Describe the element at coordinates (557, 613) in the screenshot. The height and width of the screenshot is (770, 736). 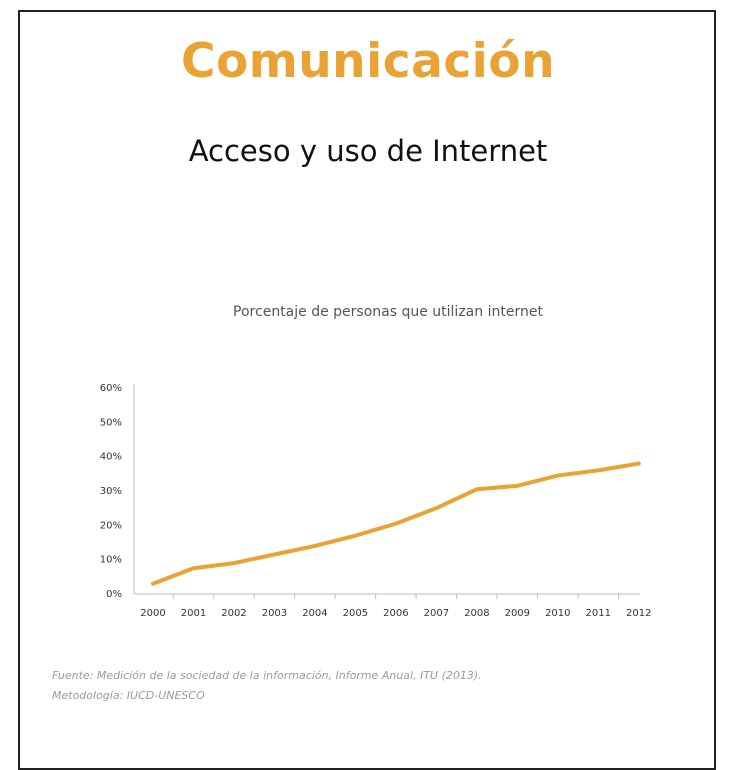
I see `x-tick-label: 2010` at that location.